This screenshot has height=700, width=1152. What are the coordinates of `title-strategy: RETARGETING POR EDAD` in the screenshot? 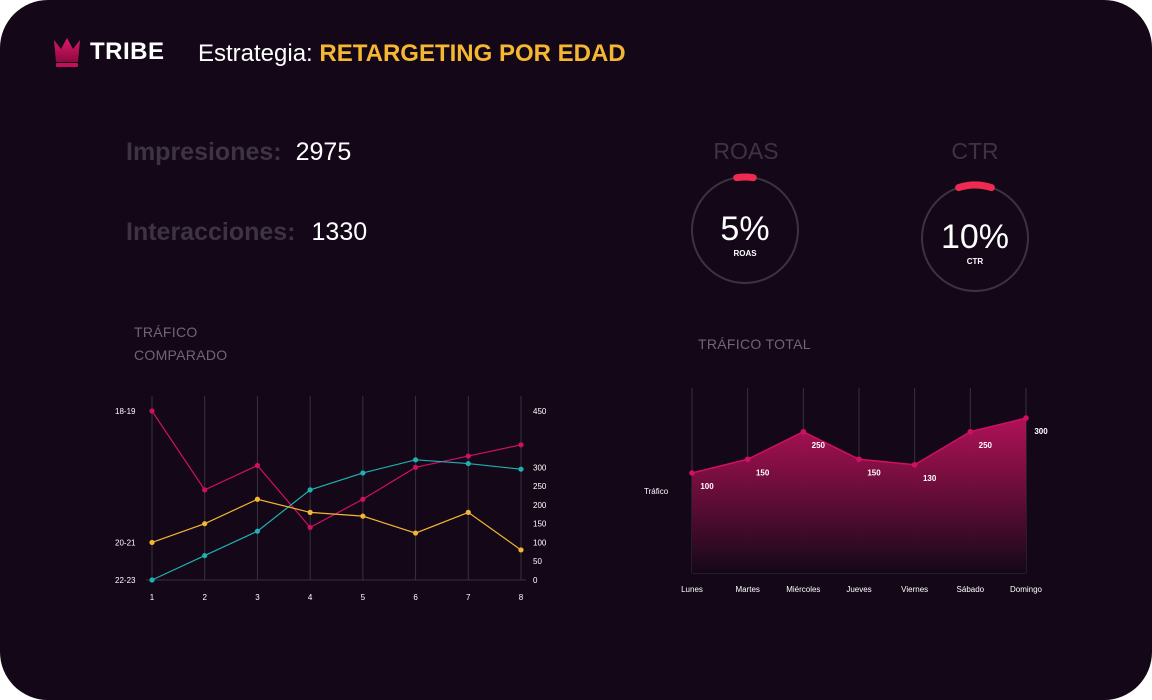 It's located at (472, 53).